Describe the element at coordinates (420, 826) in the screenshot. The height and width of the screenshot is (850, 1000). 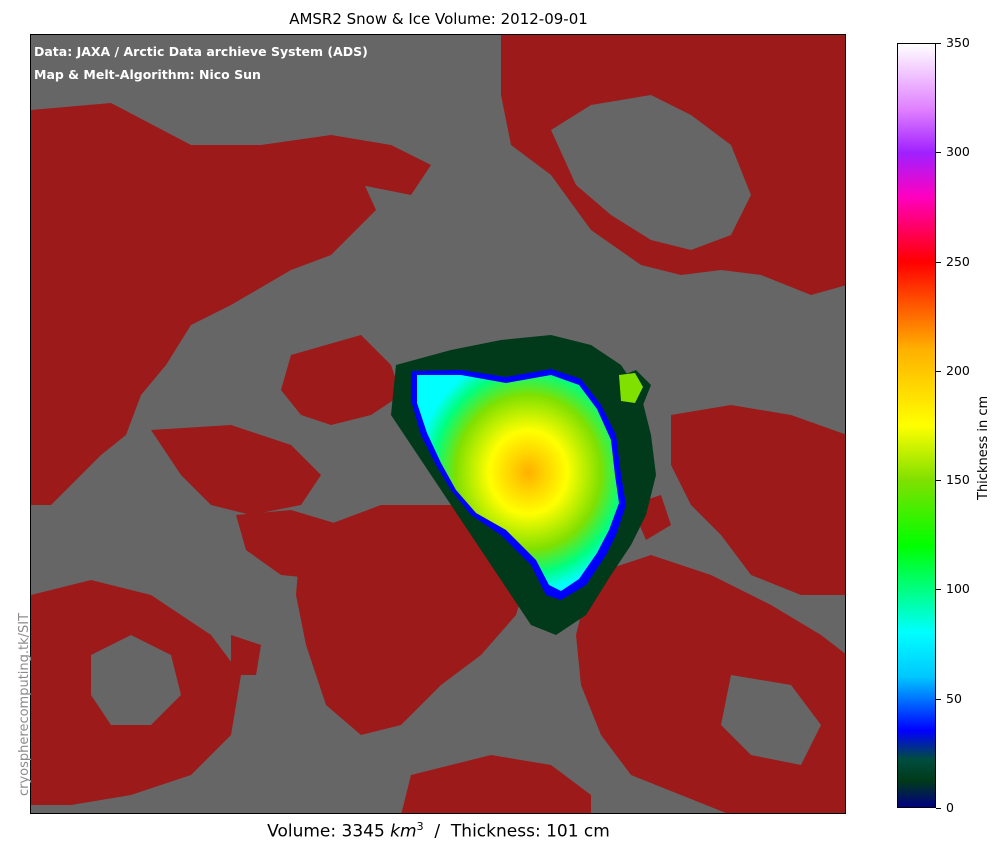
I see `volume-exponent: 3` at that location.